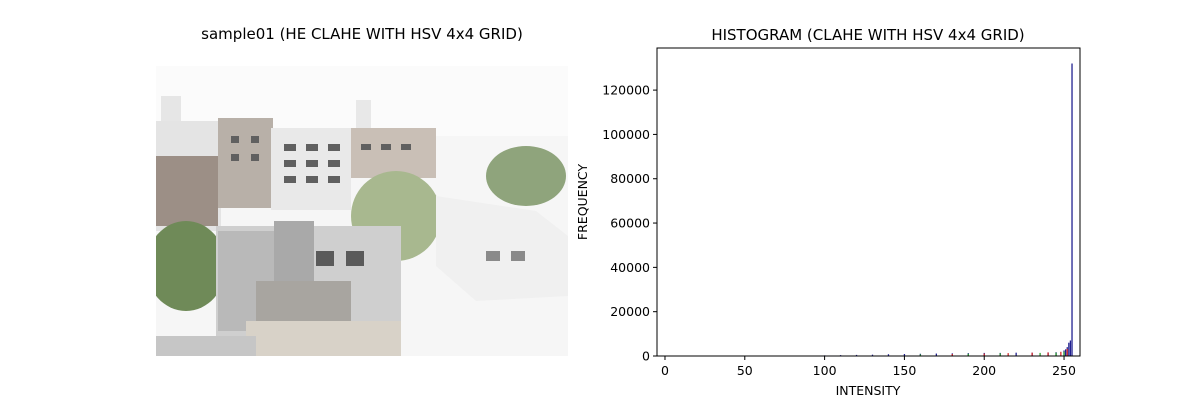  Describe the element at coordinates (362, 34) in the screenshot. I see `image-title: sample01 (HE CLAHE WITH HSV 4x4 GRID)` at that location.